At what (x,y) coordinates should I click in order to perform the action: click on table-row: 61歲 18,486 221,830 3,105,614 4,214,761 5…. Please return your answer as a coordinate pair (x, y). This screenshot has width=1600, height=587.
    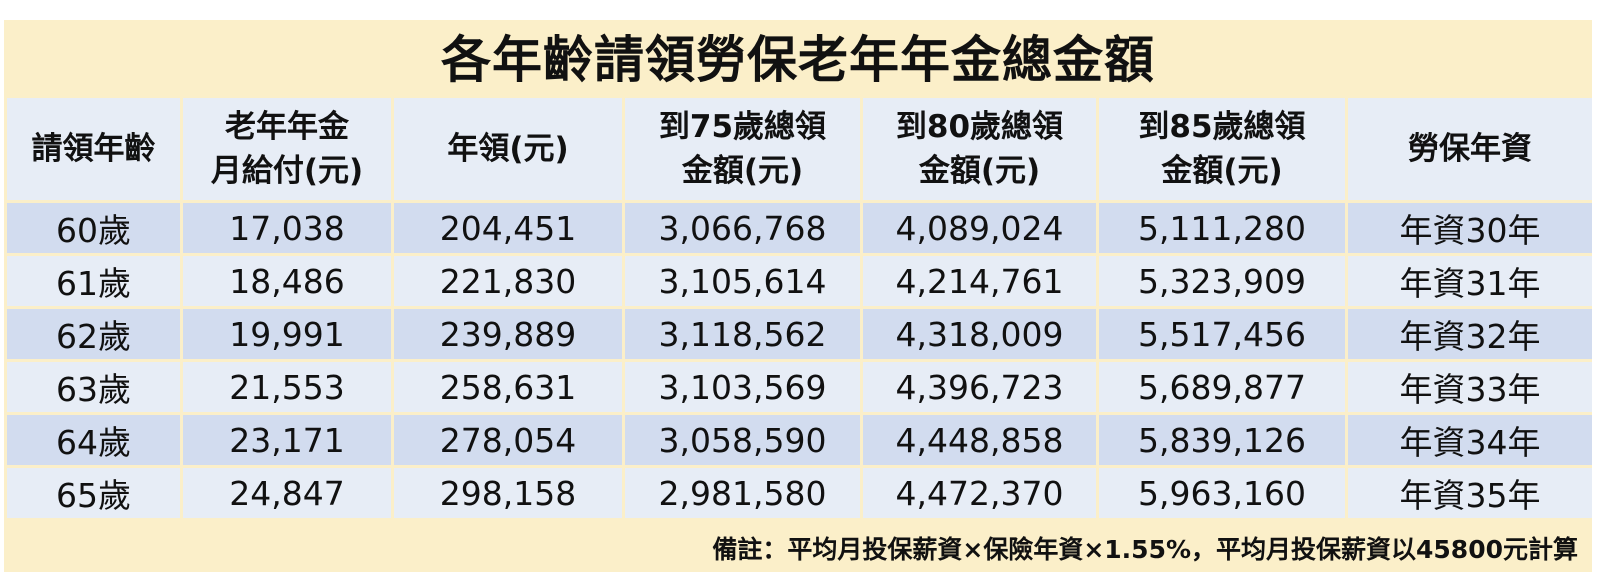
    Looking at the image, I should click on (799, 281).